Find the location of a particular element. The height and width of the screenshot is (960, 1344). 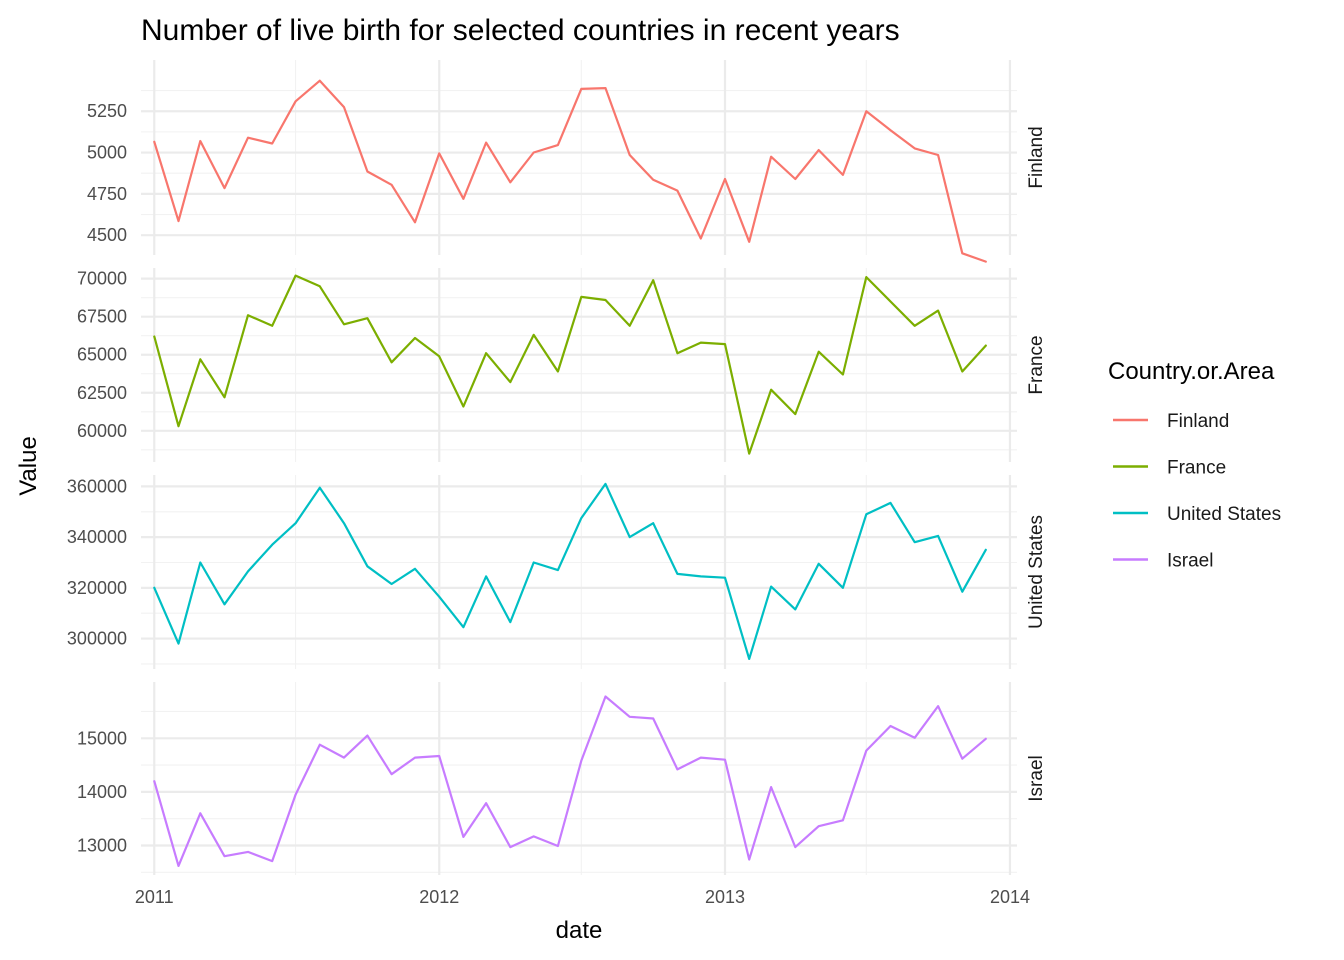

x-tick-label: 2014 is located at coordinates (1010, 897).